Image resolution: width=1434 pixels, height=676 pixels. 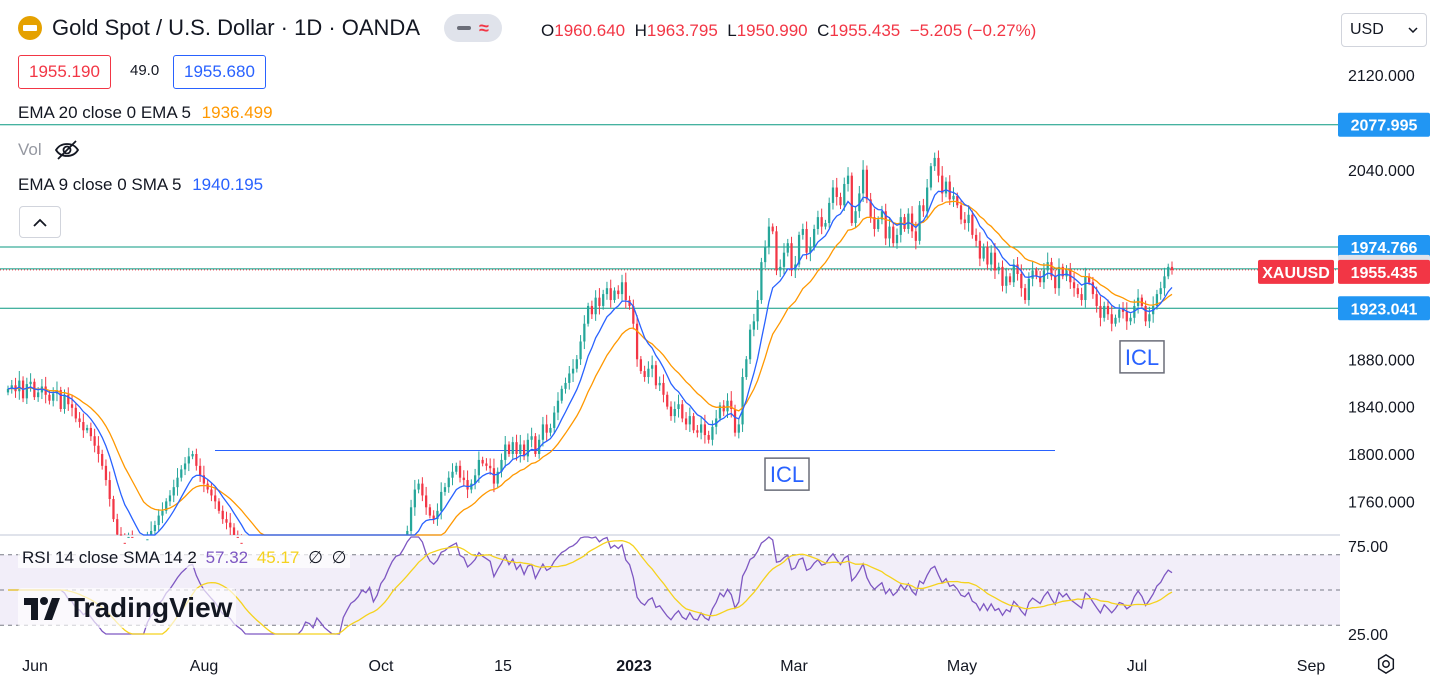 I want to click on ema1-legend: EMA 20 close 0 EMA 5 1936.499, so click(x=145, y=113).